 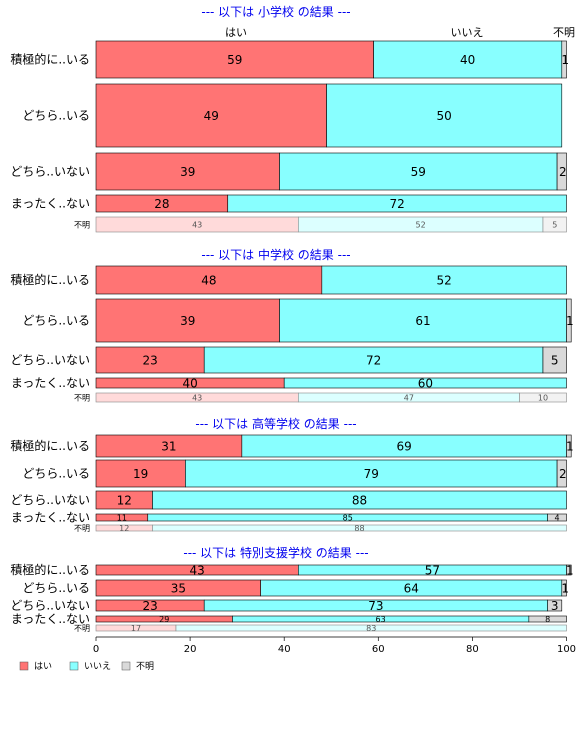 I want to click on data-label: 73, so click(x=375, y=606).